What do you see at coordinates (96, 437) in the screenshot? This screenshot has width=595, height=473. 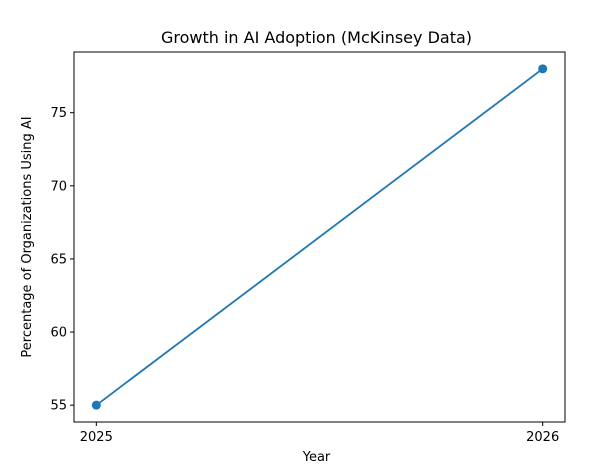 I see `x-tick-label: 2025` at bounding box center [96, 437].